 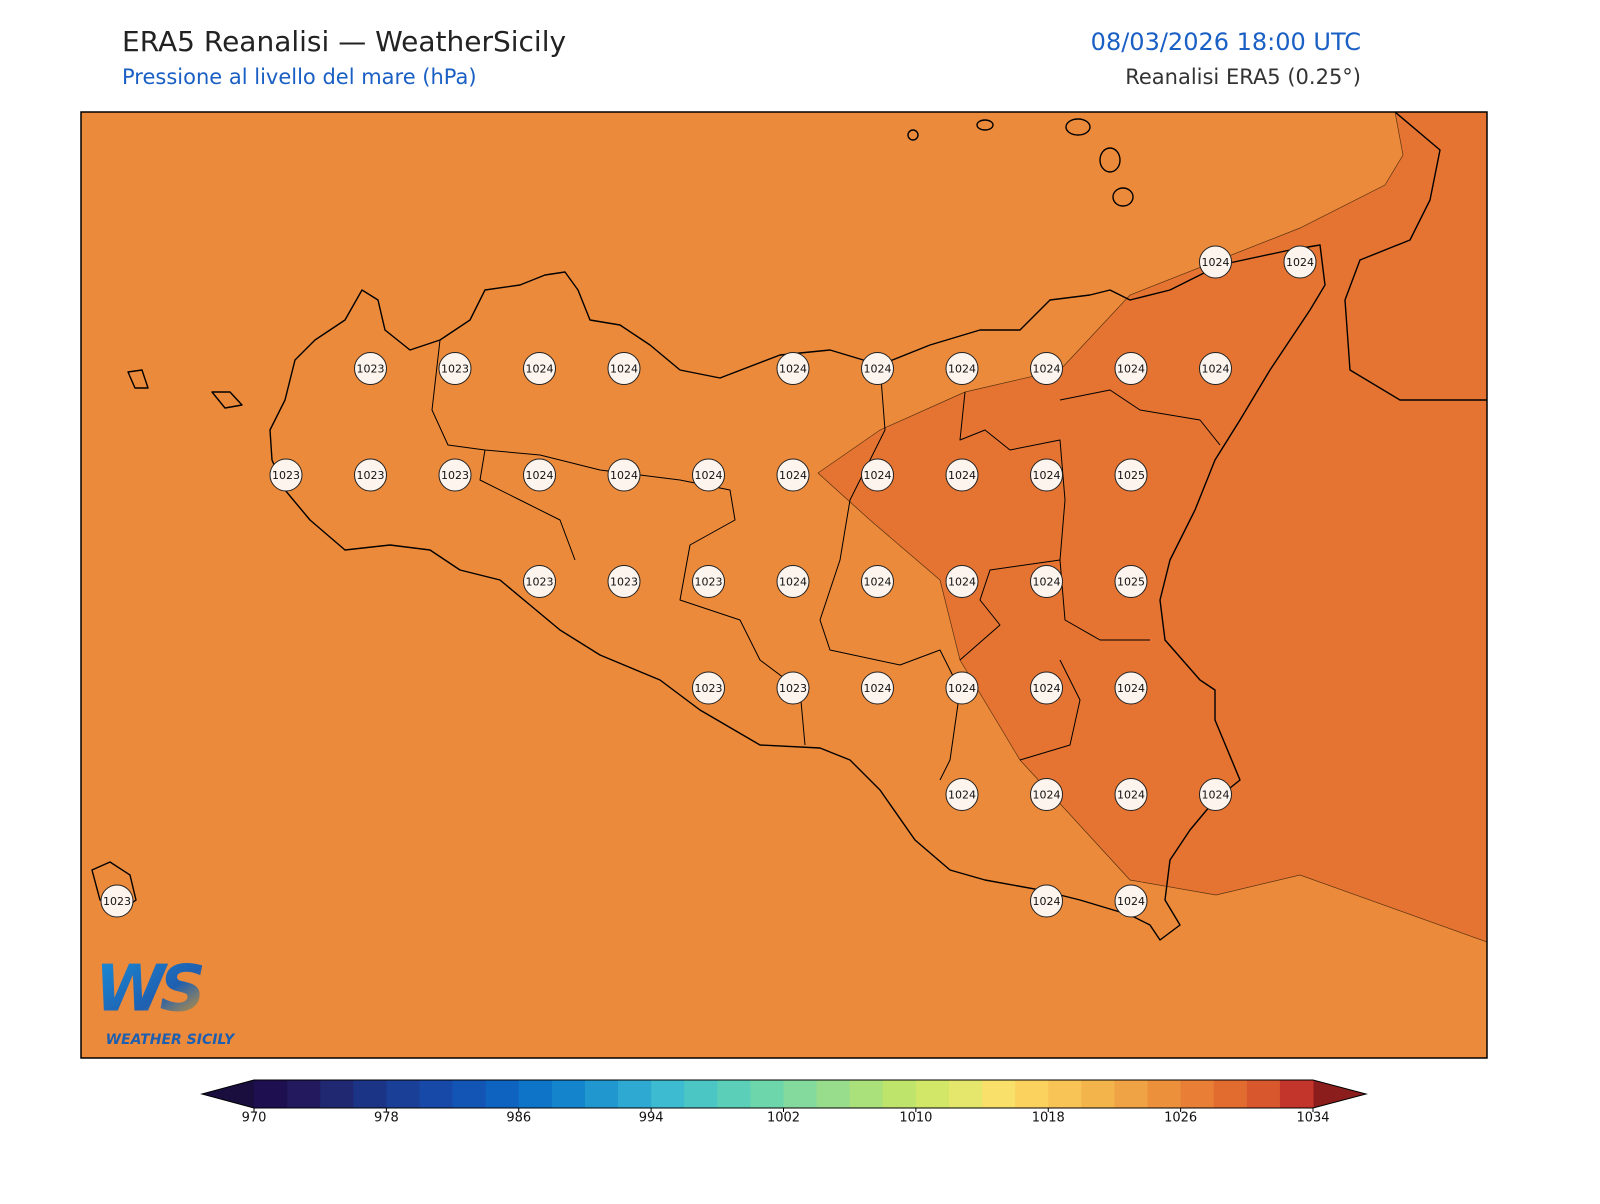 What do you see at coordinates (228, 1094) in the screenshot?
I see `colorbar-under` at bounding box center [228, 1094].